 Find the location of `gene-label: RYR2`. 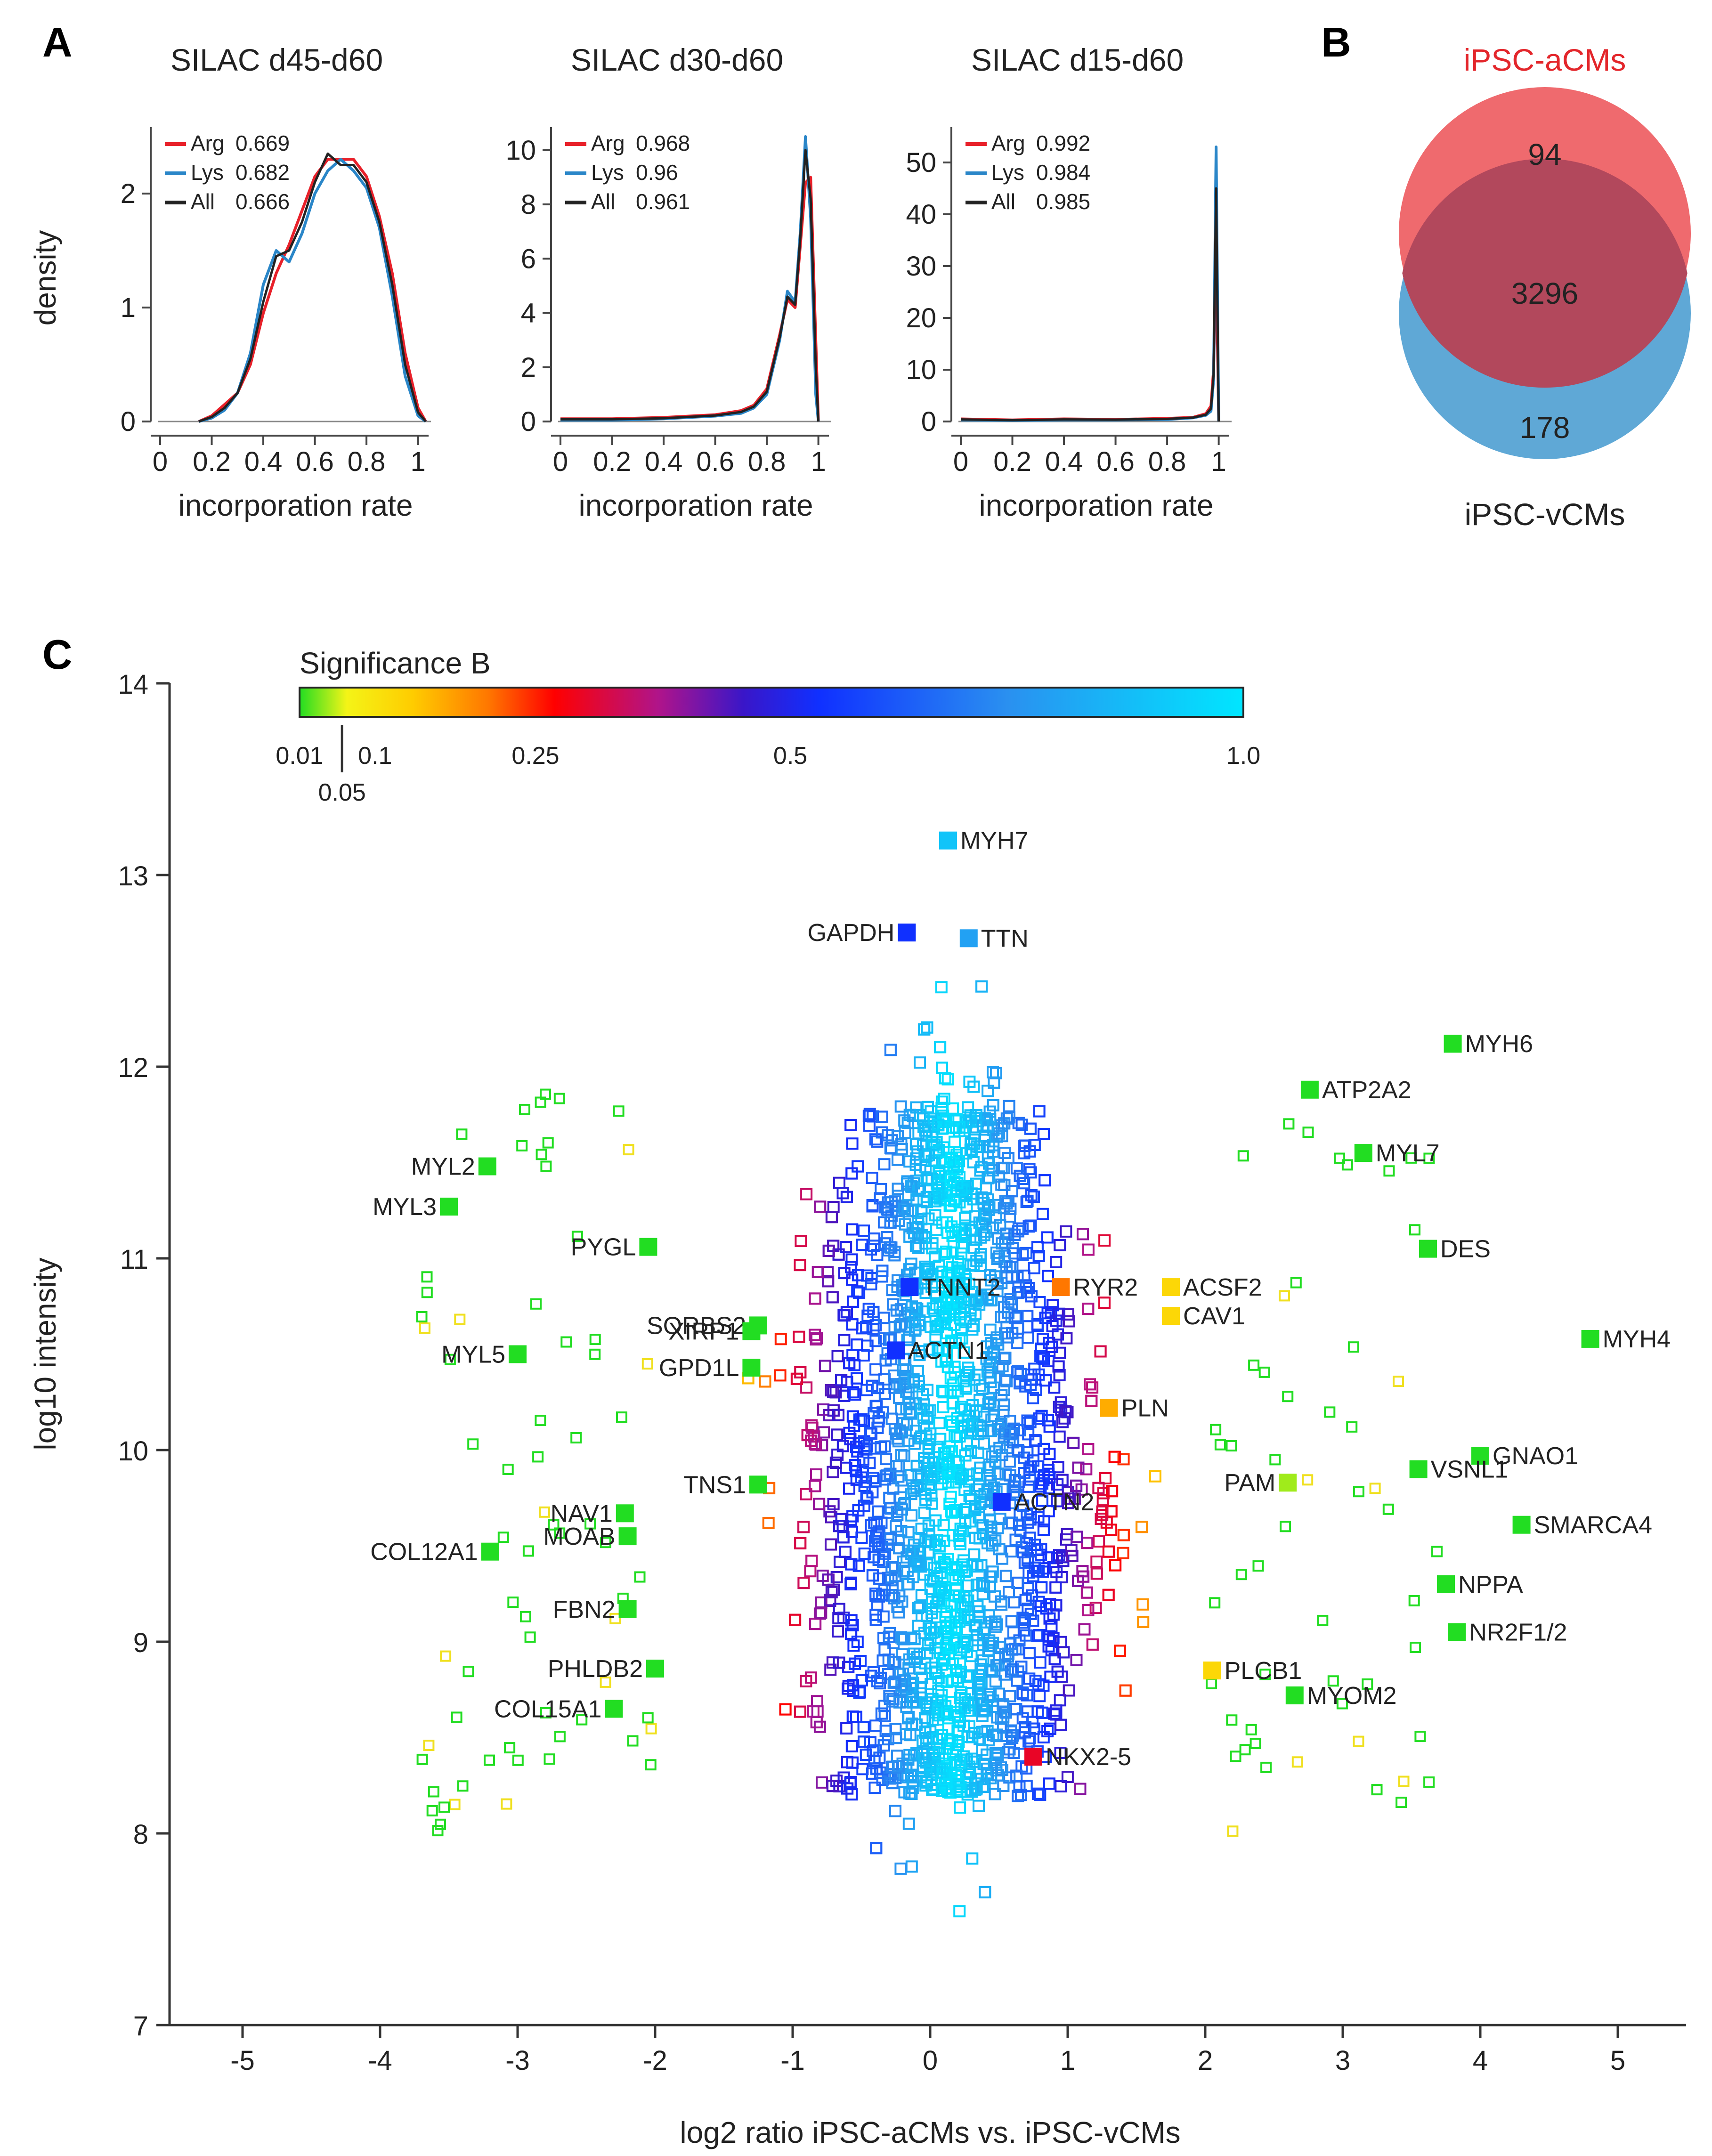

gene-label: RYR2 is located at coordinates (1105, 1287).